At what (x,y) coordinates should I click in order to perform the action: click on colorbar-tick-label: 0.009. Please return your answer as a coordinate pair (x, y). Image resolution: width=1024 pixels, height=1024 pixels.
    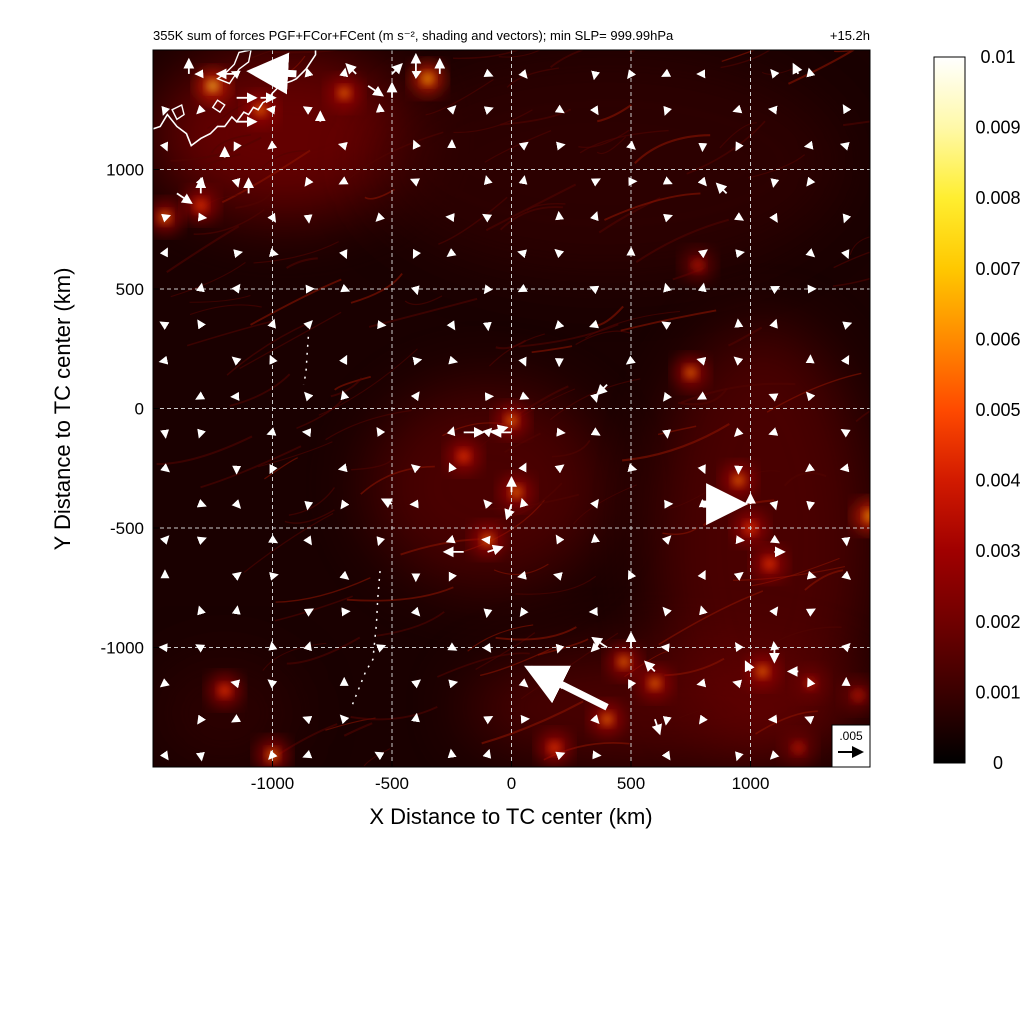
    Looking at the image, I should click on (997, 128).